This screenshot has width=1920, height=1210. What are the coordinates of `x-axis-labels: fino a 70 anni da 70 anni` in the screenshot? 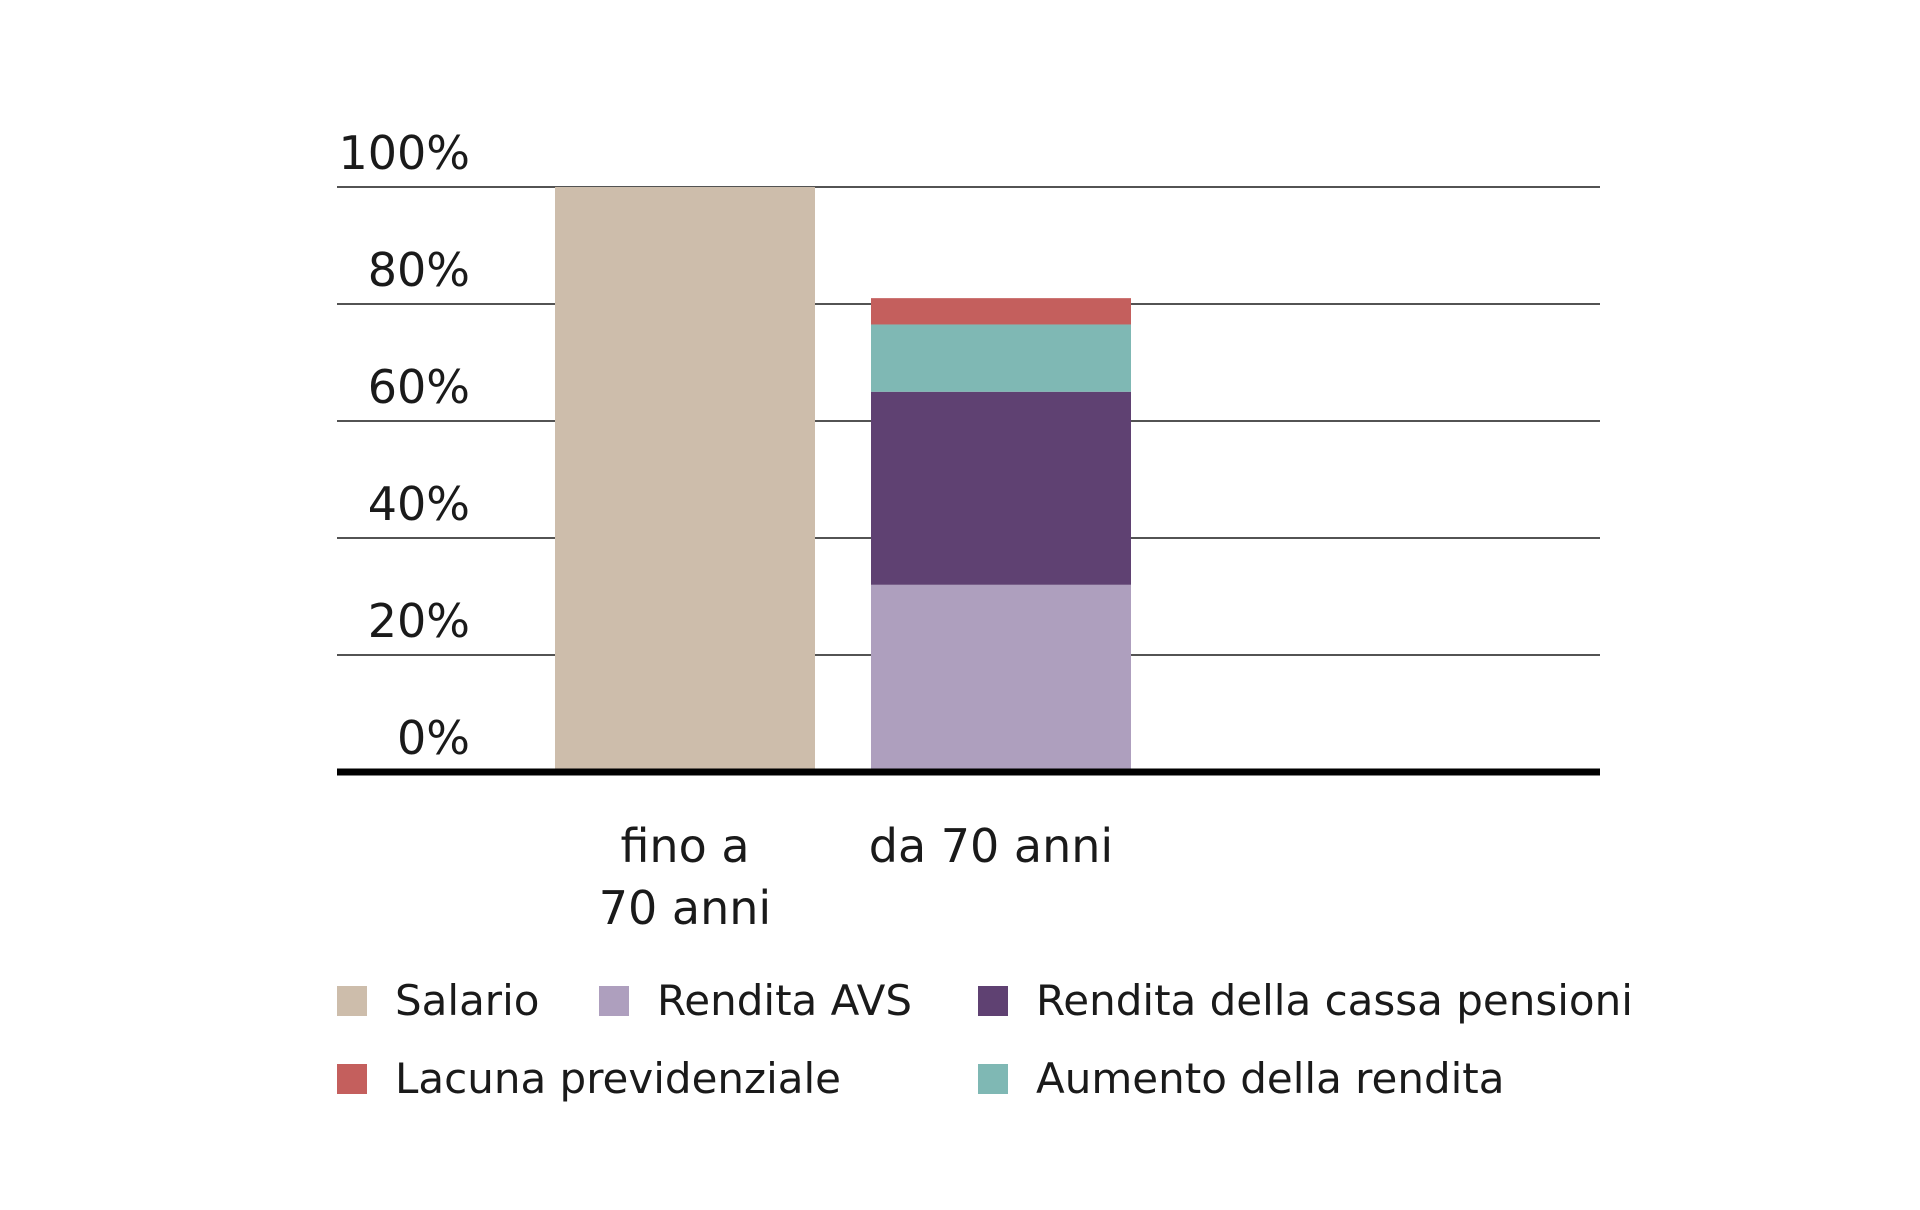 It's located at (856, 877).